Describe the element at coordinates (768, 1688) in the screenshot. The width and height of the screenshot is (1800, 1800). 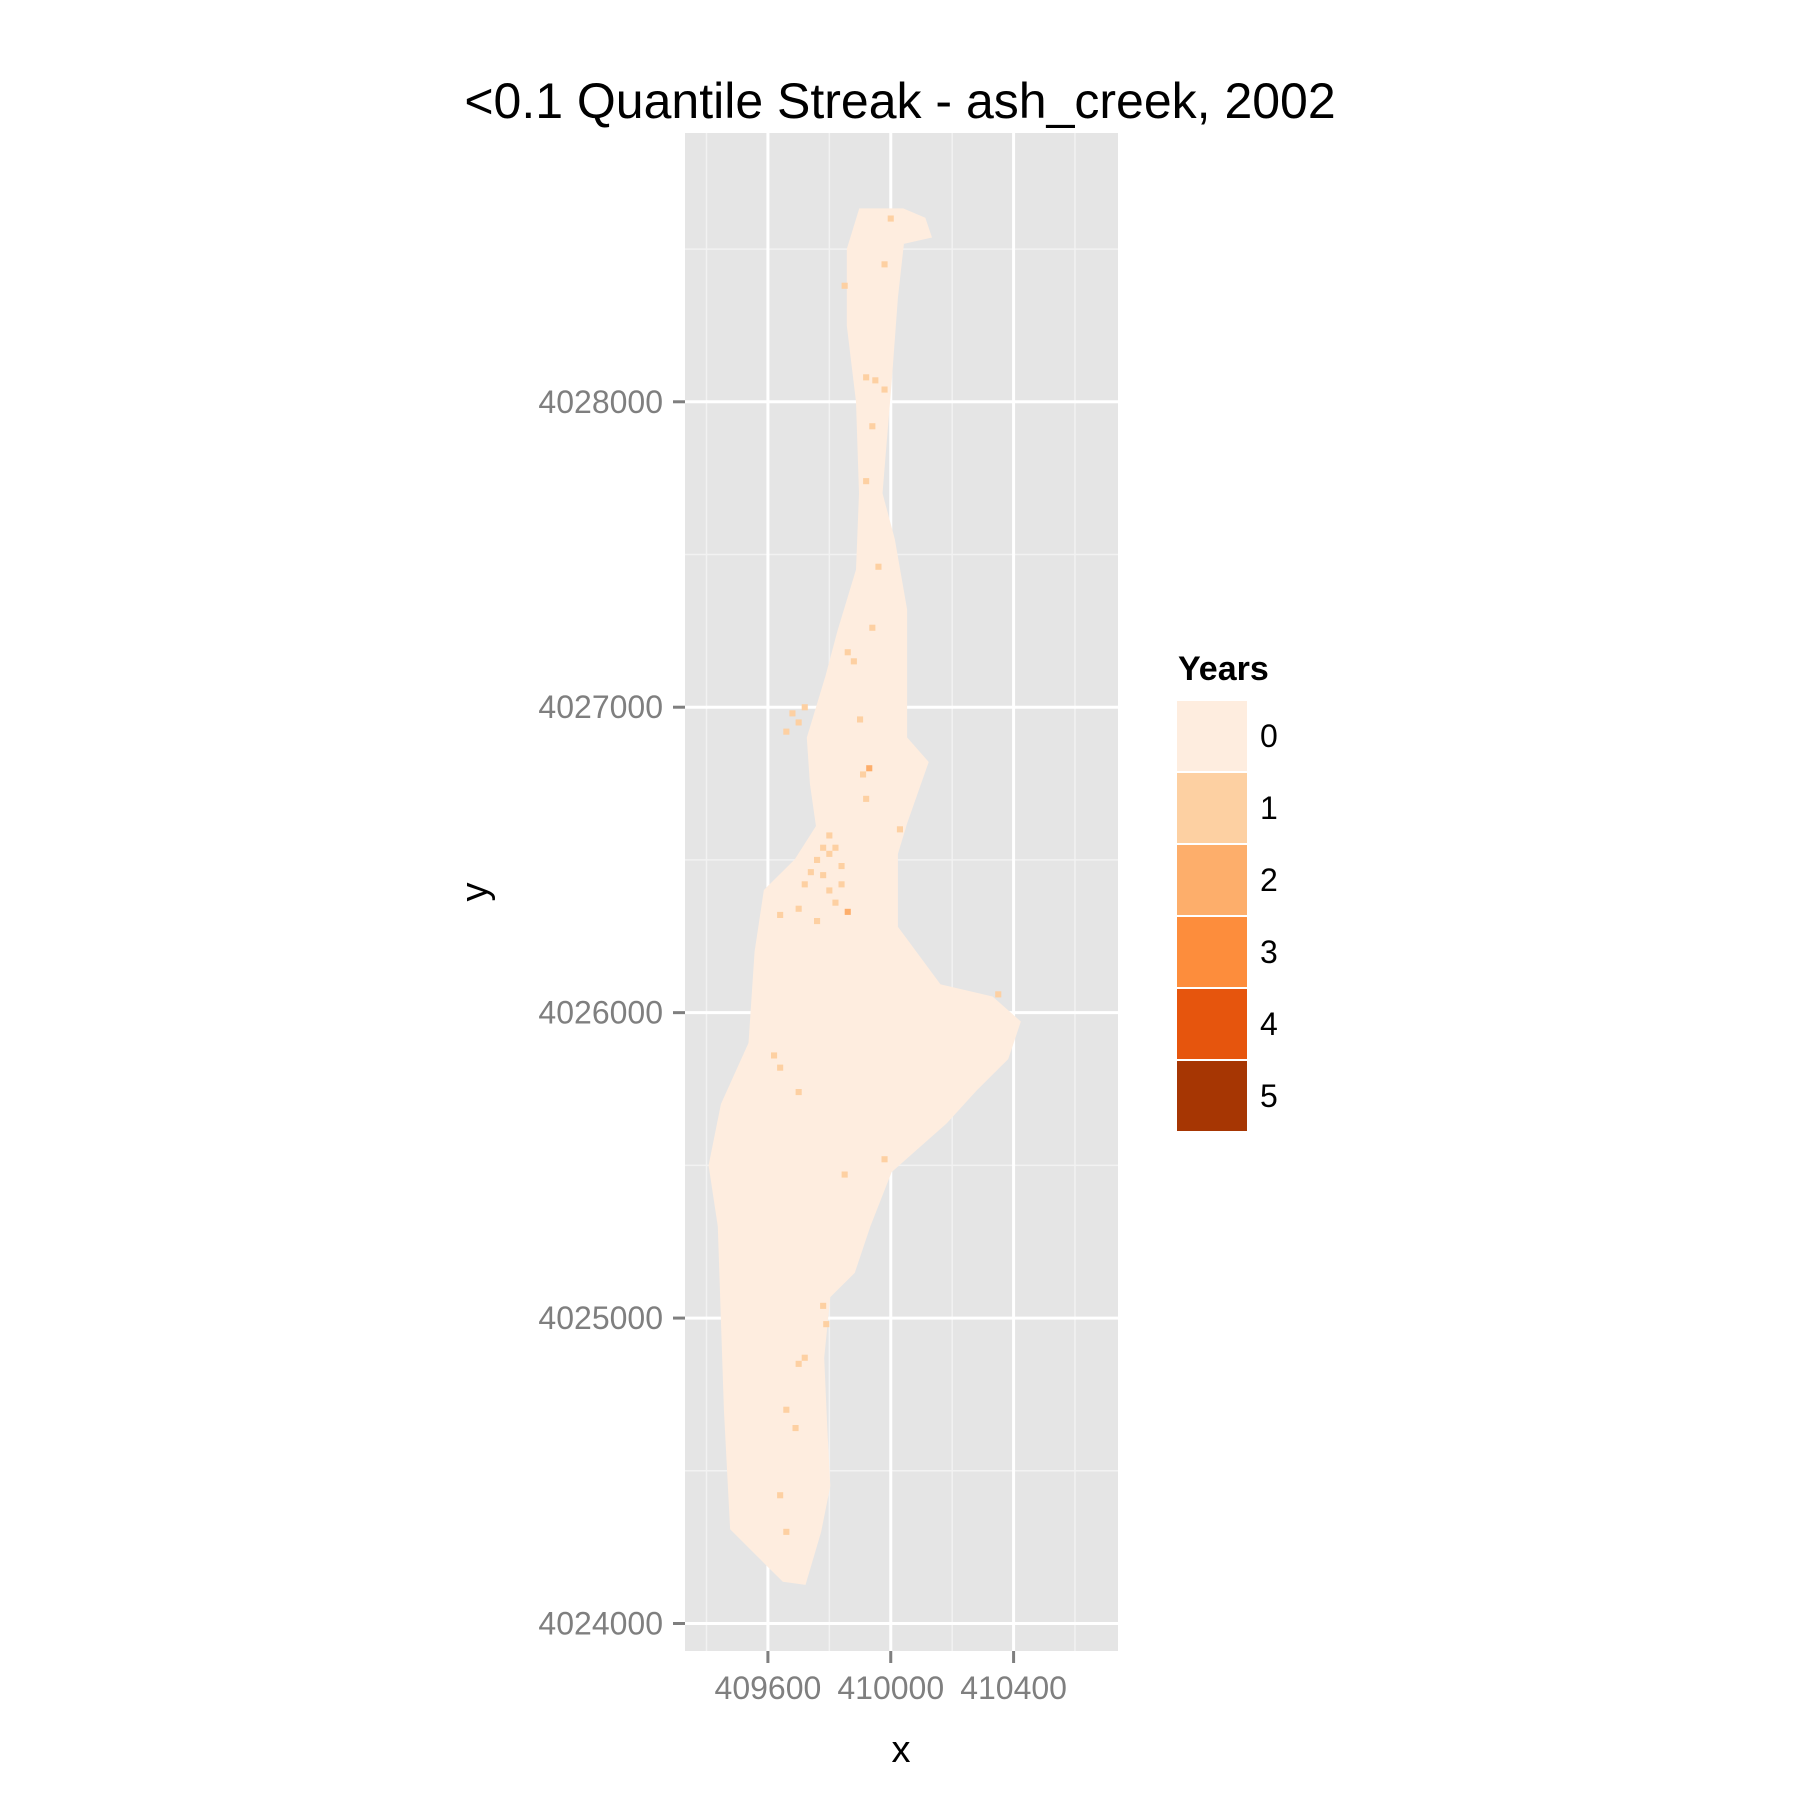
I see `x-tick-label: 409600` at that location.